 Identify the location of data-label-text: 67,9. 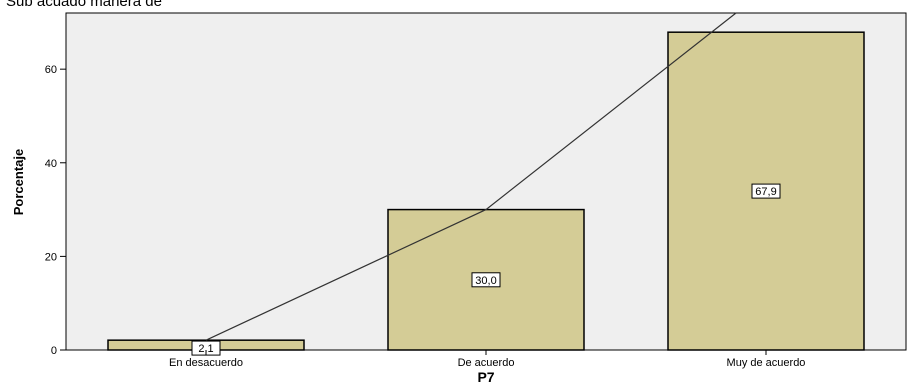
(765, 192).